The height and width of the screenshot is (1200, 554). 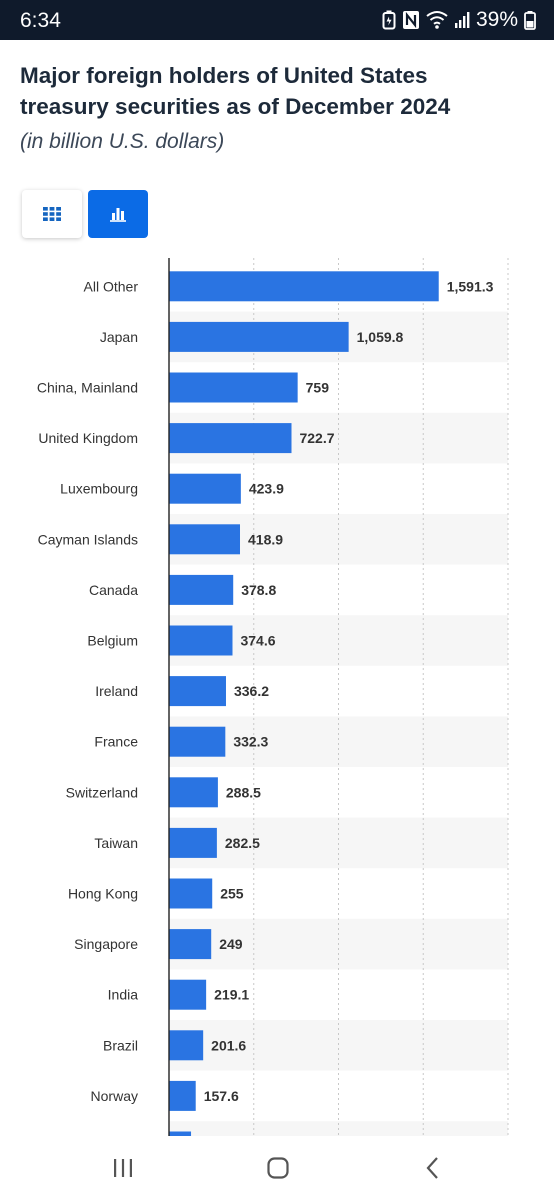 What do you see at coordinates (87, 388) in the screenshot?
I see `category-label: China, Mainland` at bounding box center [87, 388].